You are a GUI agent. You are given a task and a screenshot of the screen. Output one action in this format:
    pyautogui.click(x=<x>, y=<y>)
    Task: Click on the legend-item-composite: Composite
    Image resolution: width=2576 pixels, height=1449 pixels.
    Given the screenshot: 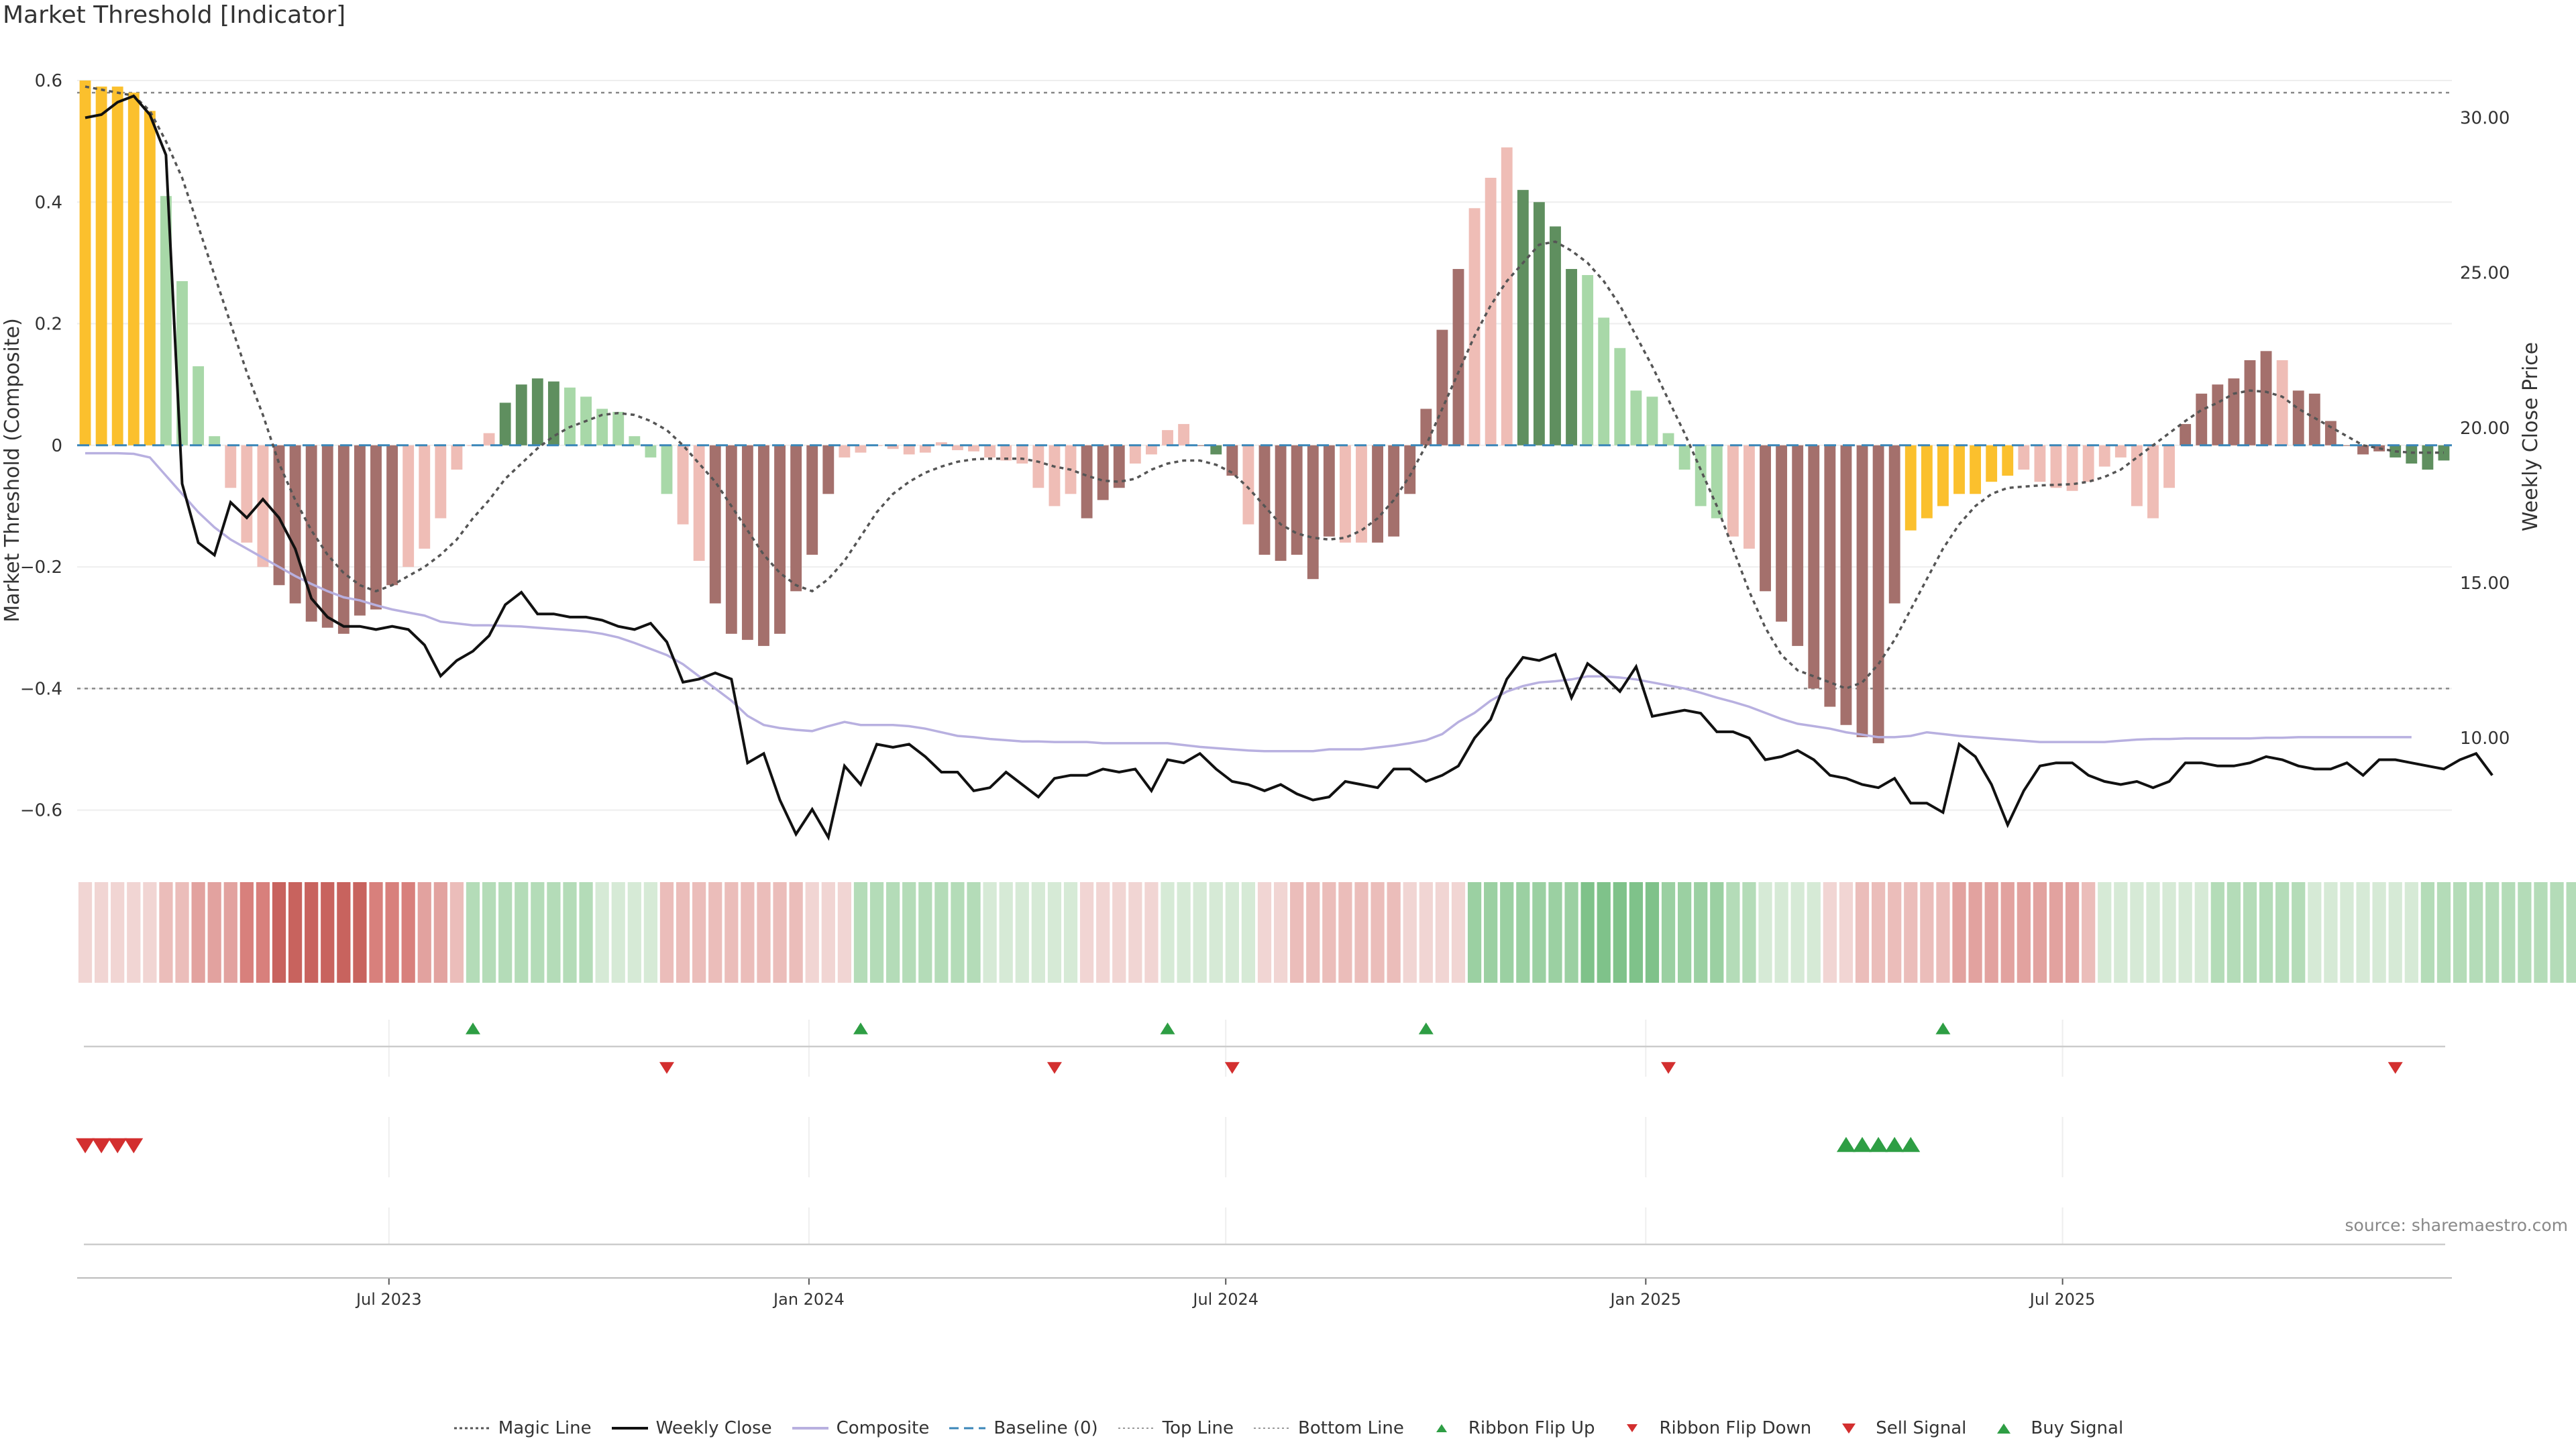 What is the action you would take?
    pyautogui.click(x=860, y=1428)
    